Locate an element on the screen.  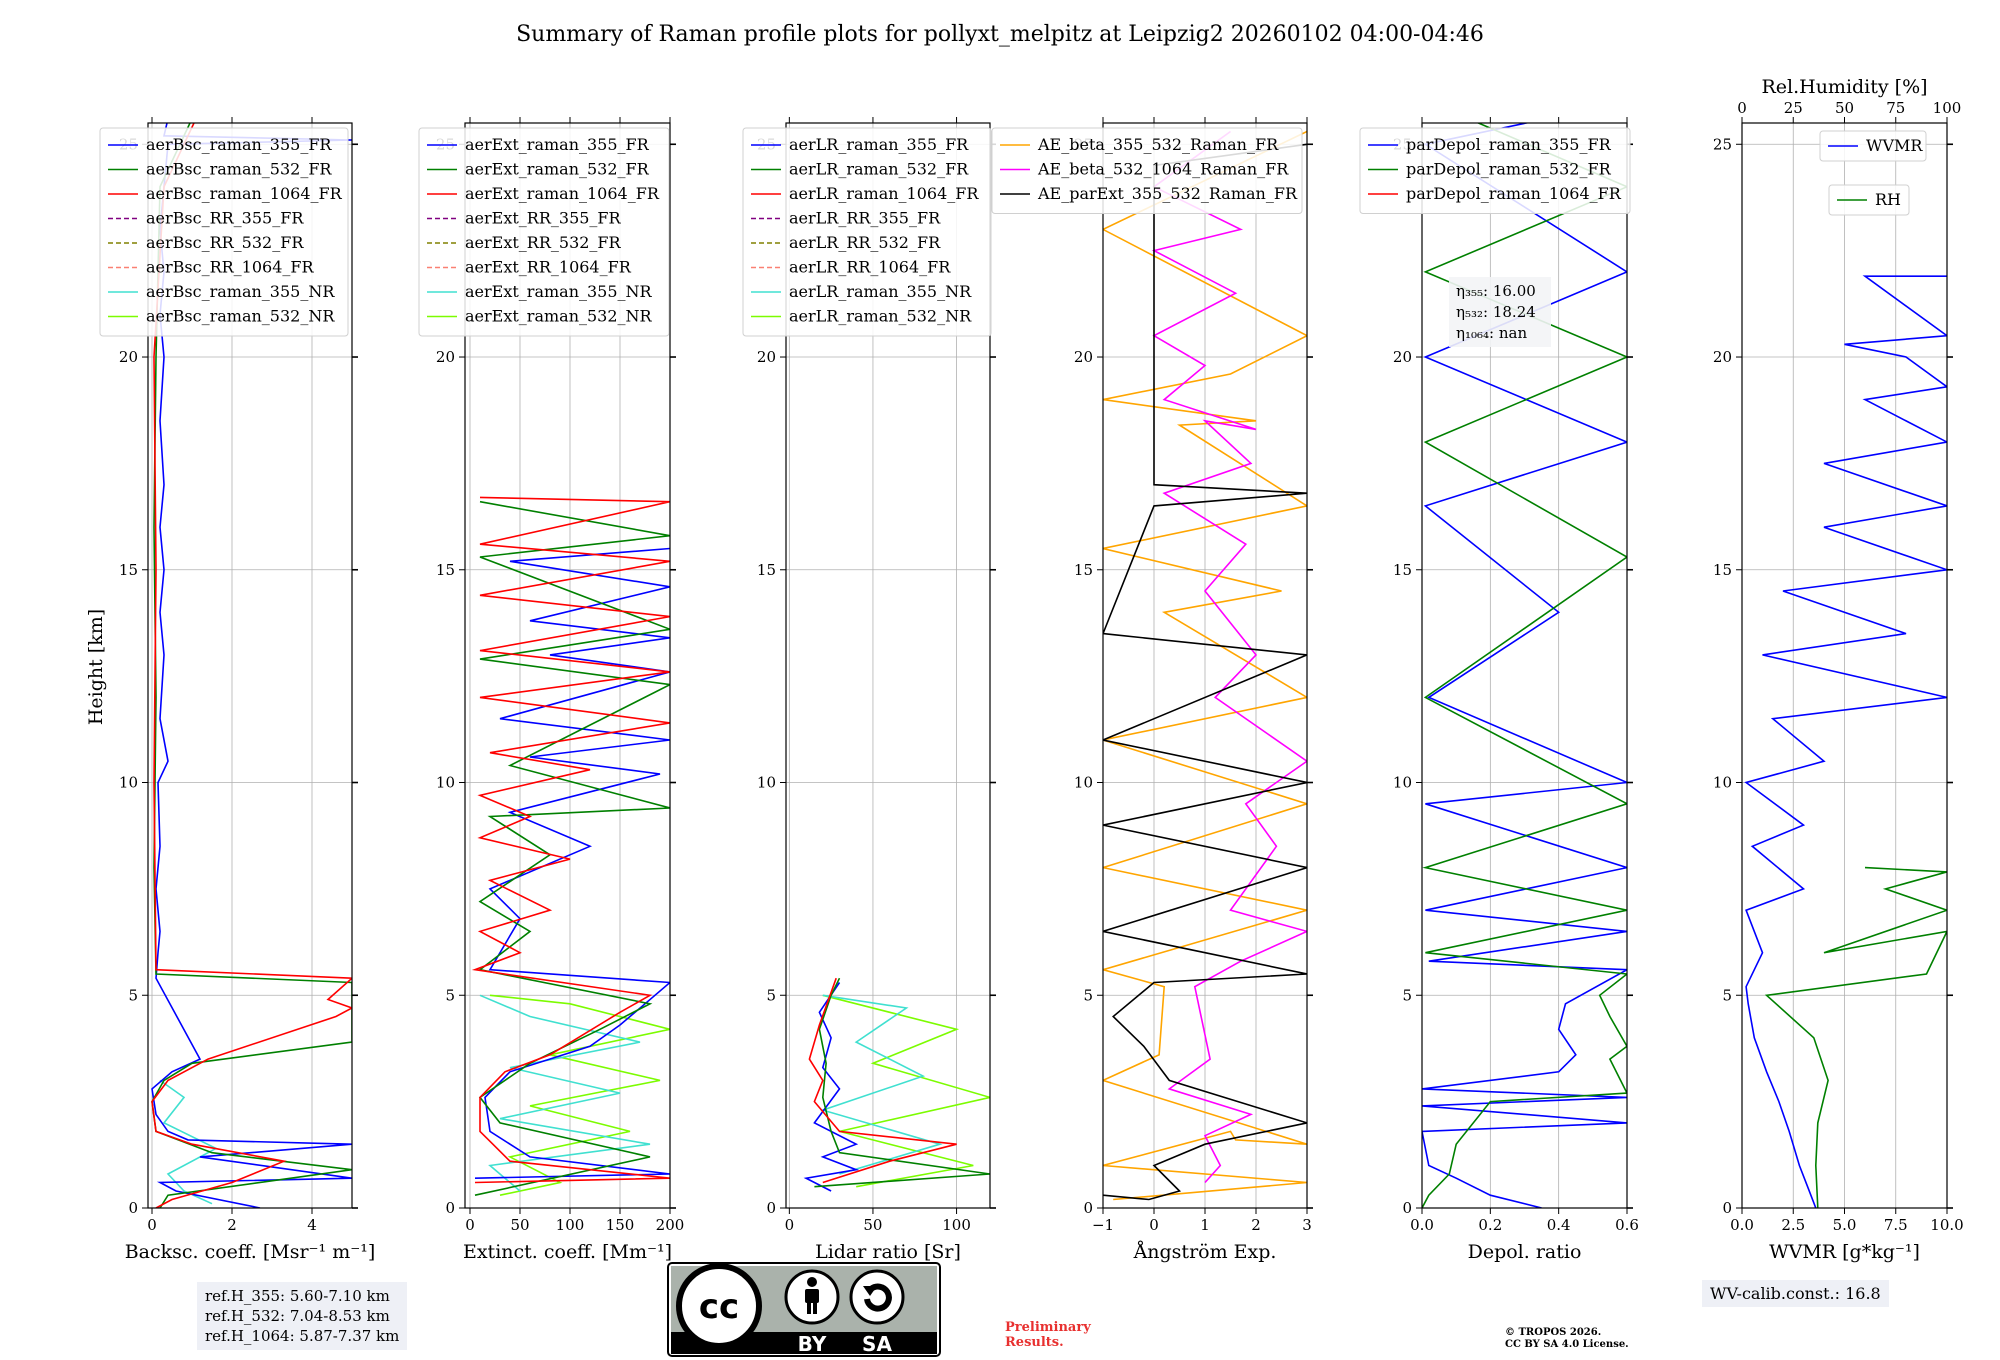
depol-eta-annotations: η₃₅₅: 16.00 η₅₃₂: 18.24 η₁₀₆₄: nan is located at coordinates (1500, 312).